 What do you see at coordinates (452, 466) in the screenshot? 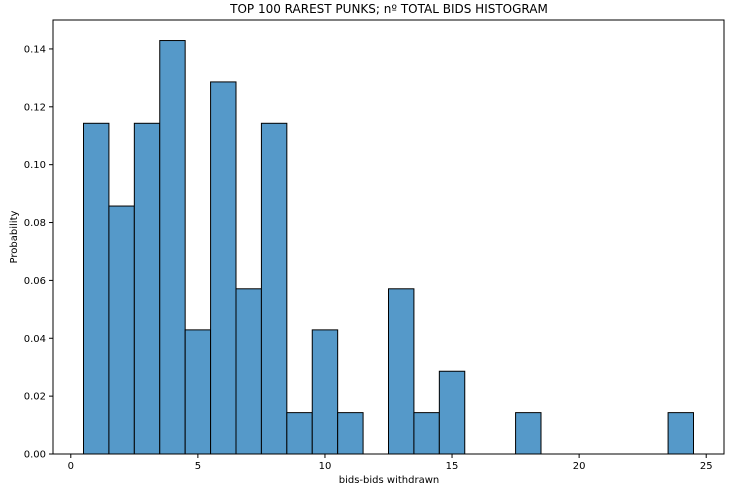
I see `x-tick-label: 15` at bounding box center [452, 466].